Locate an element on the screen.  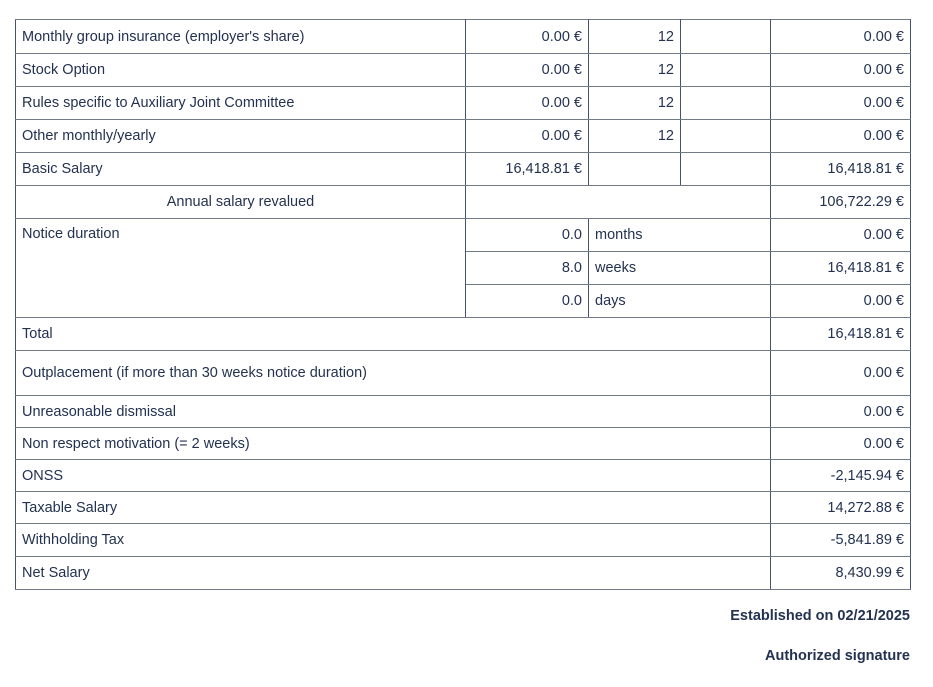
table-row: Net Salary 8,430.99 € is located at coordinates (463, 573).